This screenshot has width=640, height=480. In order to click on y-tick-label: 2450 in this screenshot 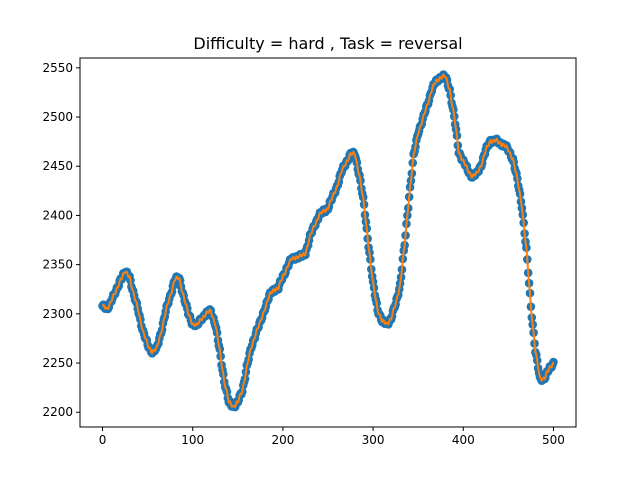, I will do `click(57, 166)`.